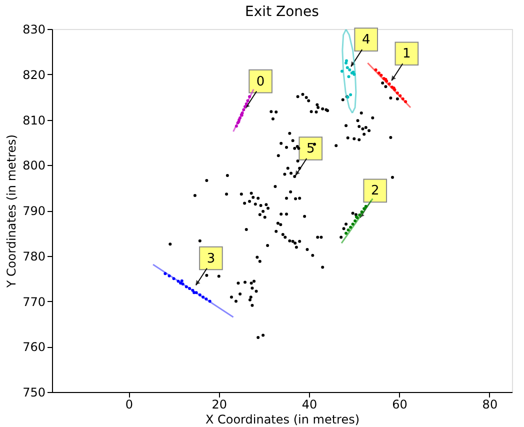 This screenshot has width=524, height=427. What do you see at coordinates (34, 256) in the screenshot?
I see `y-tick-label: 780` at bounding box center [34, 256].